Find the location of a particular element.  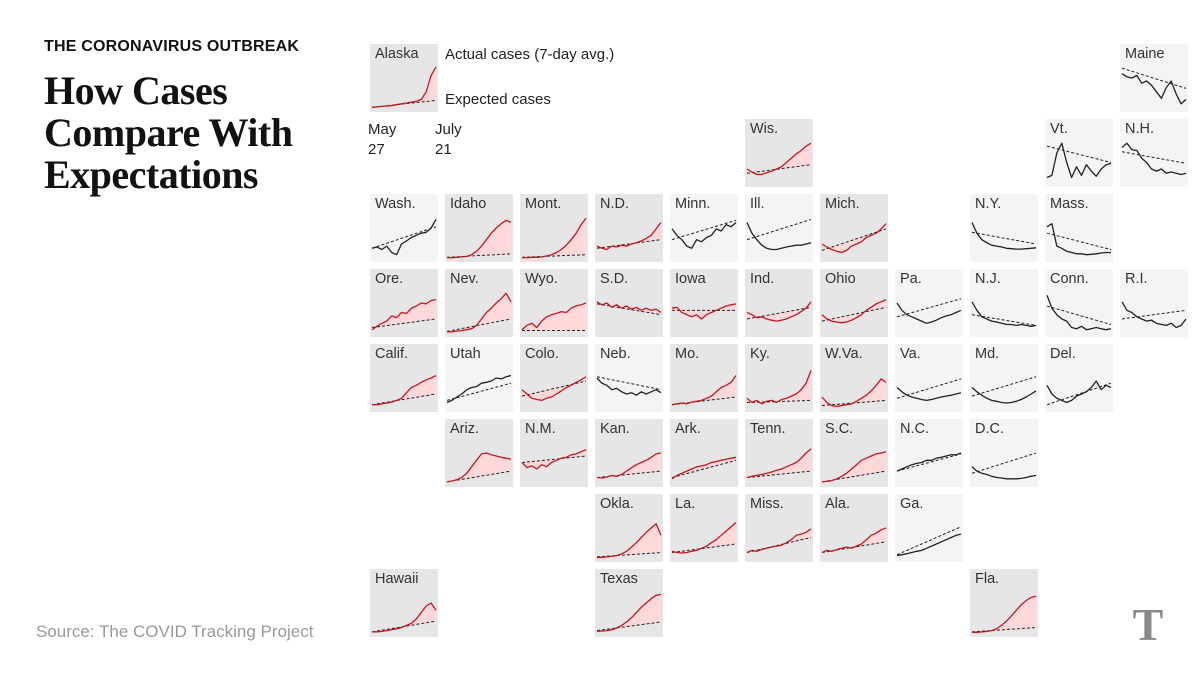

actual-line-md is located at coordinates (1004, 395).